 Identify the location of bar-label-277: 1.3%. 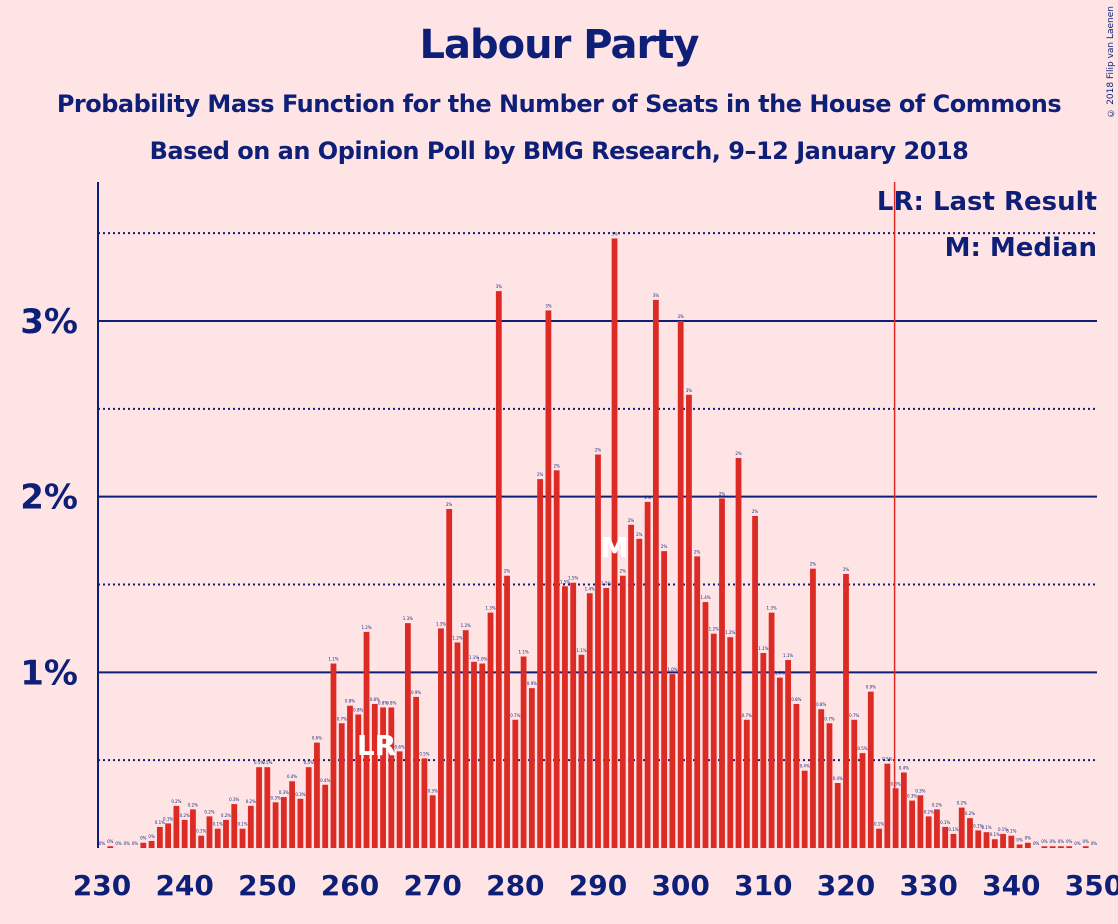
(490, 608).